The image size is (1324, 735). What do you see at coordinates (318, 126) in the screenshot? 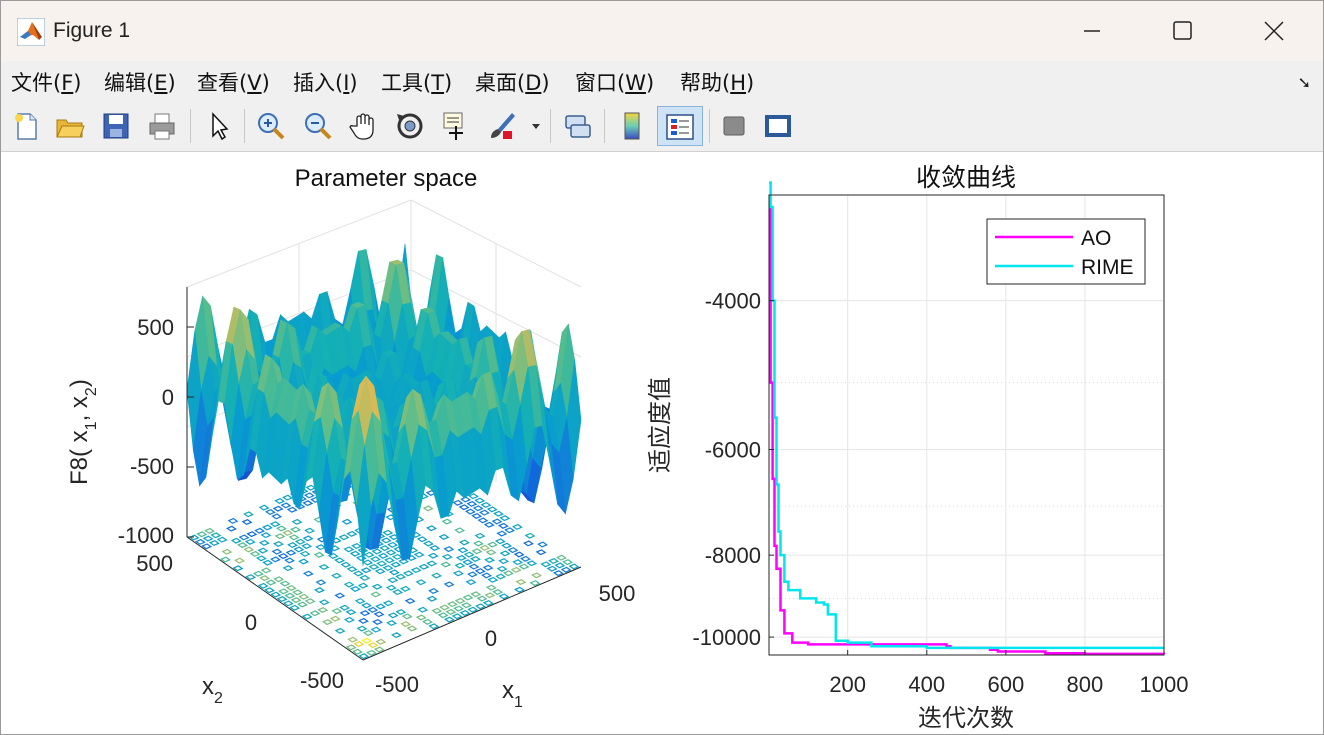
I see `zoom-out-button` at bounding box center [318, 126].